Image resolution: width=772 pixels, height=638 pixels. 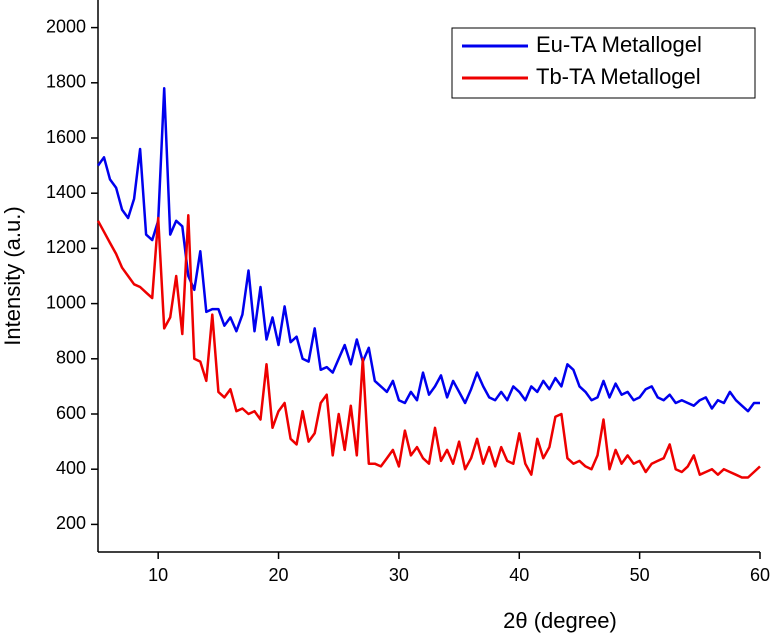 What do you see at coordinates (399, 575) in the screenshot?
I see `x-tick-label: 30` at bounding box center [399, 575].